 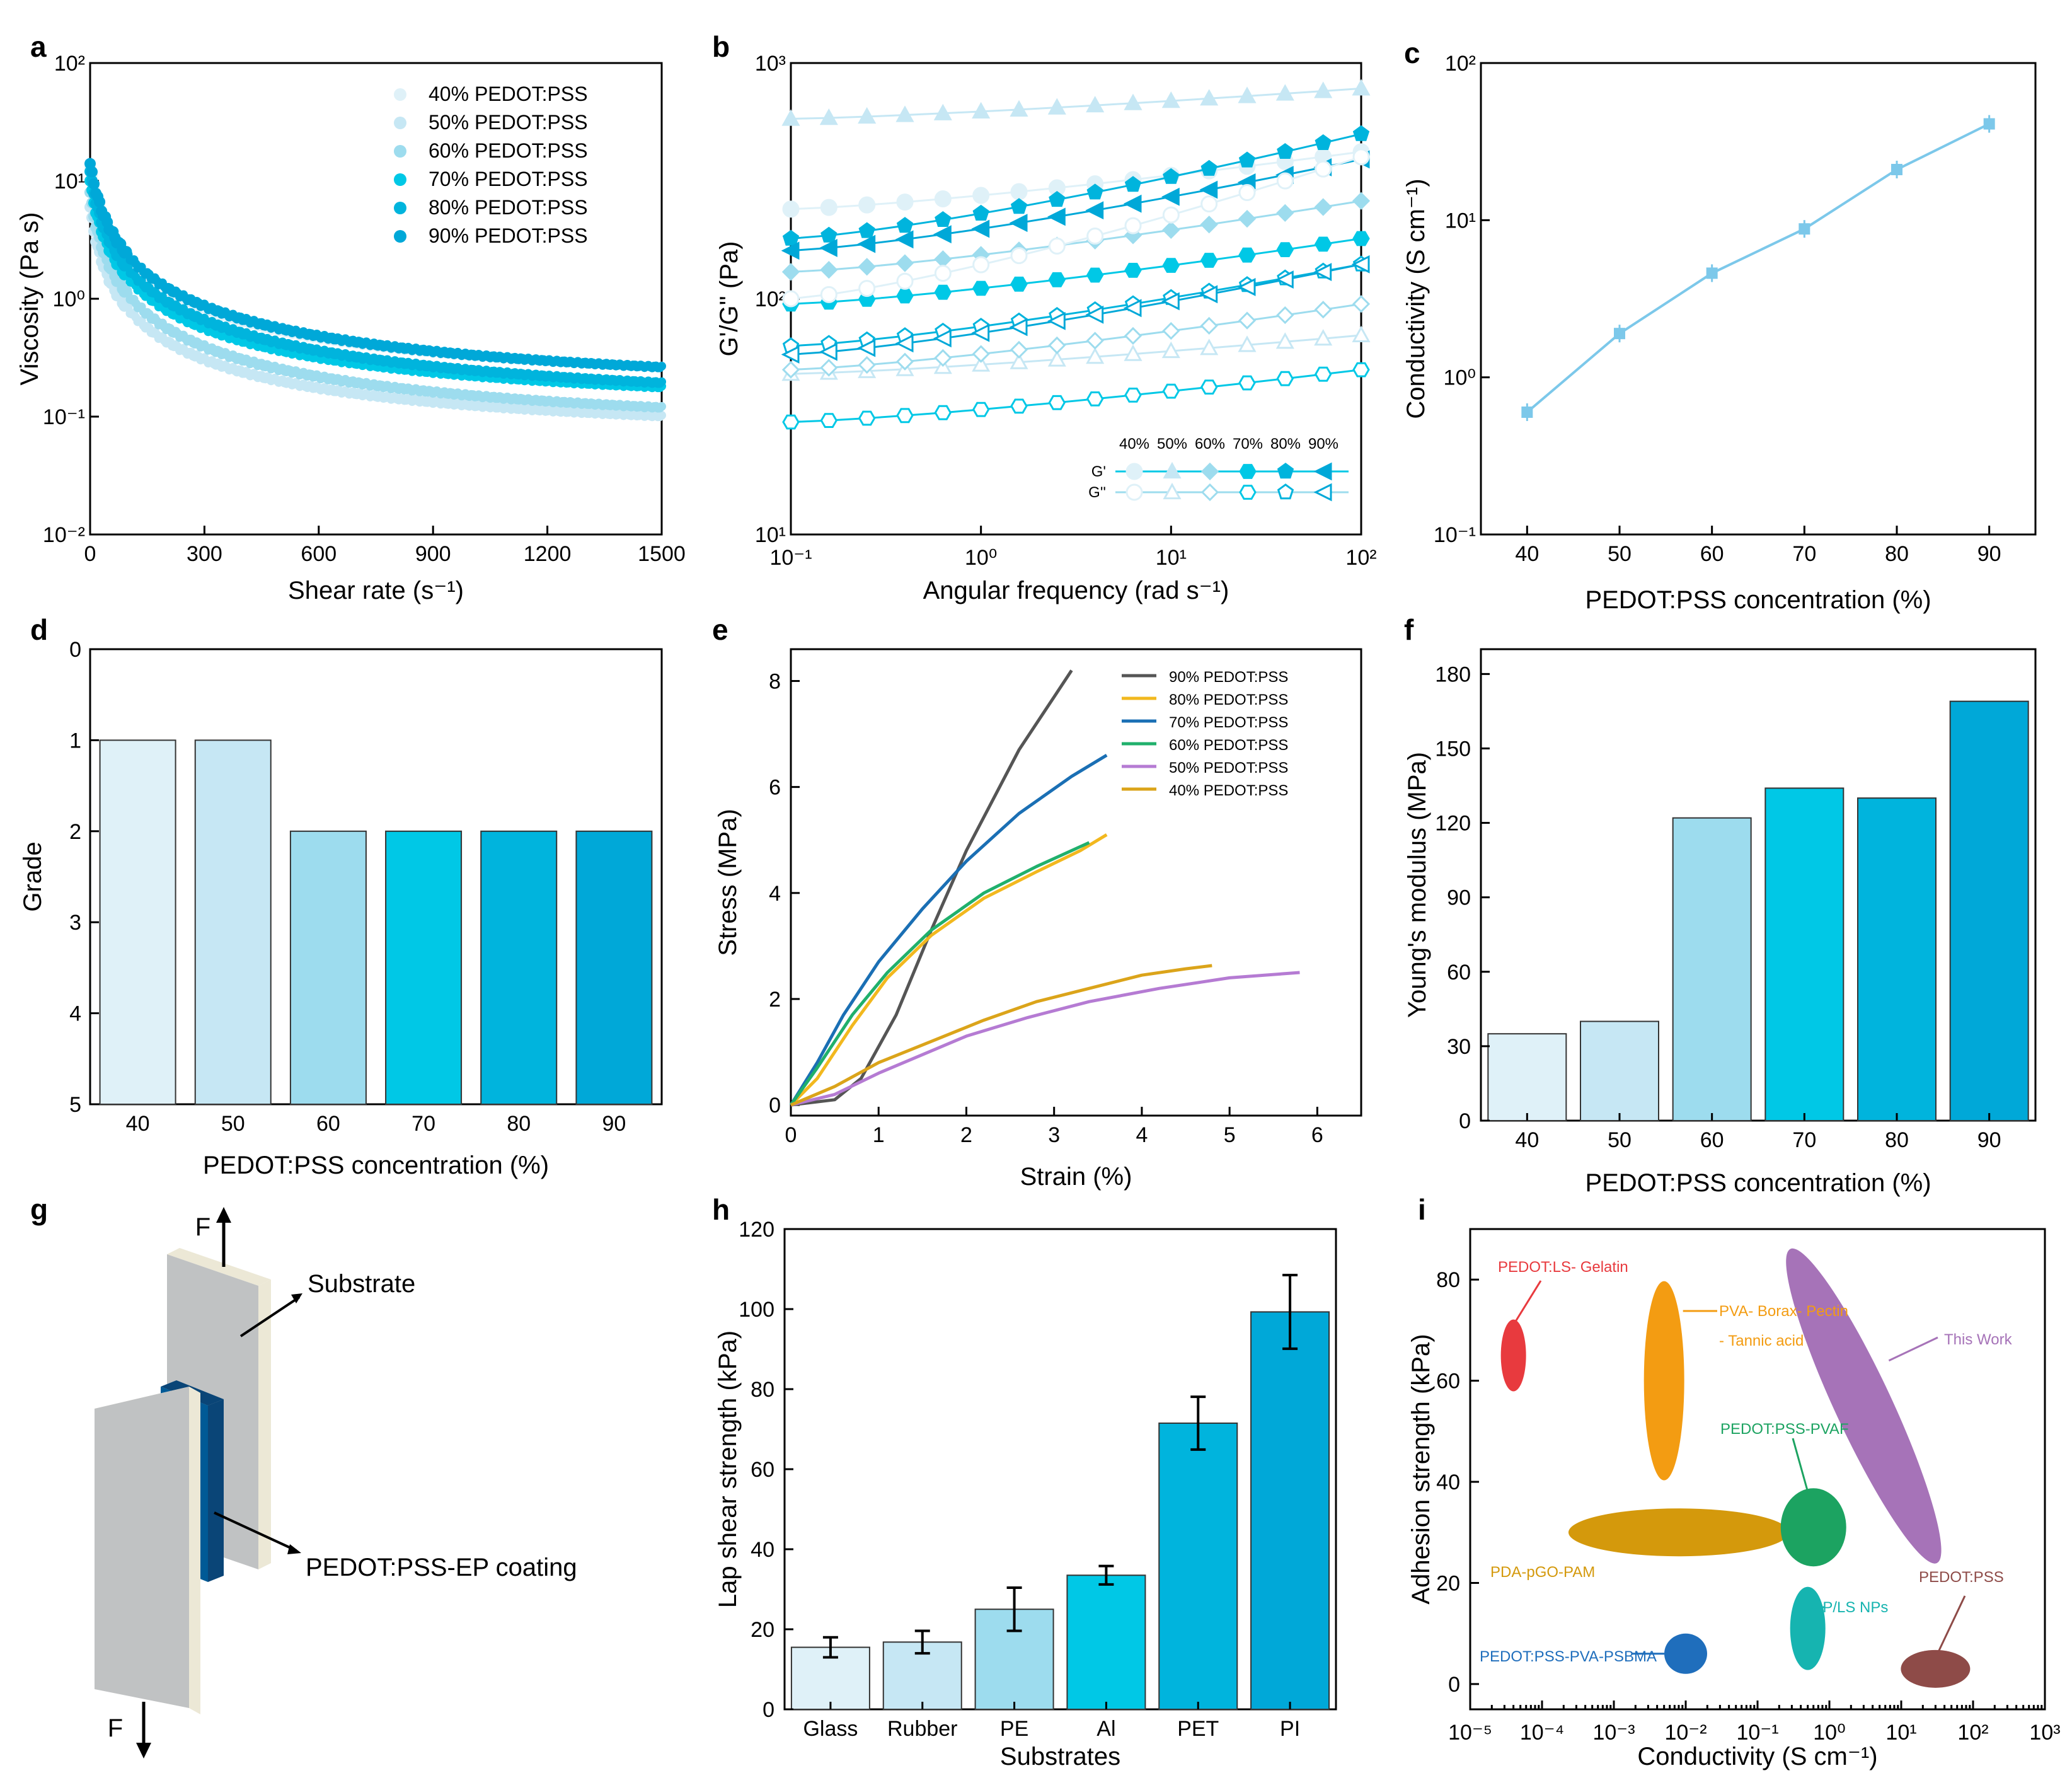 I want to click on panel-letter-a: a, so click(x=38, y=46).